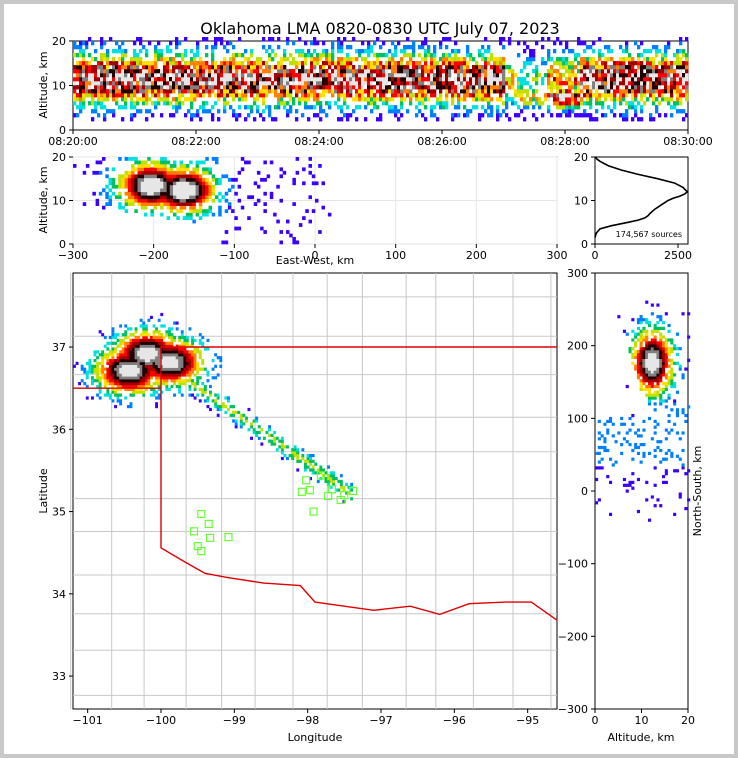 The image size is (738, 758). What do you see at coordinates (195, 141) in the screenshot?
I see `time-height-x-tick-label: 08:22:00` at bounding box center [195, 141].